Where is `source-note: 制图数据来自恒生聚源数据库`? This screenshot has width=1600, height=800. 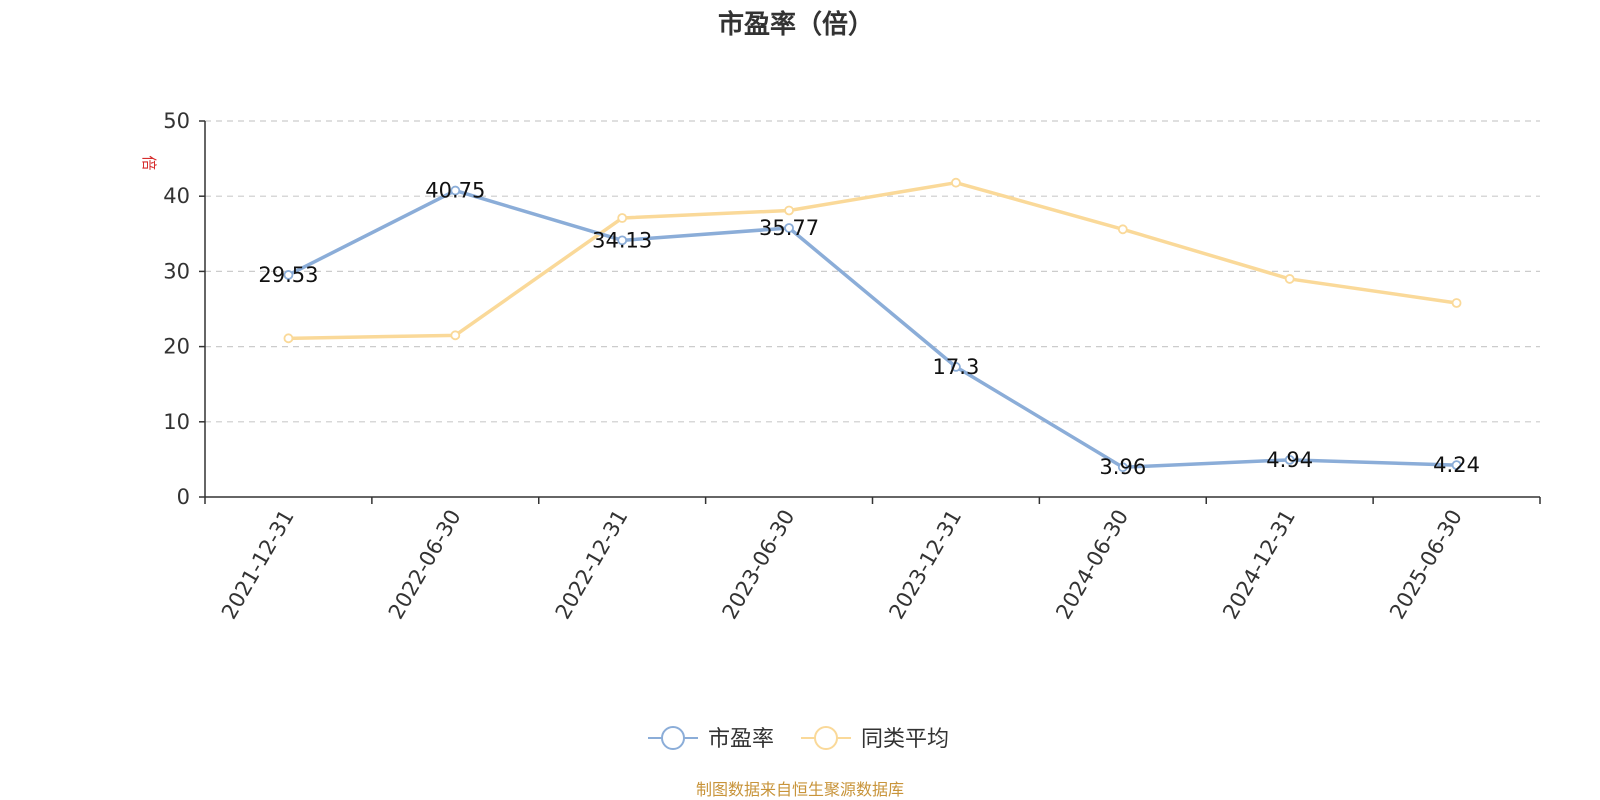
source-note: 制图数据来自恒生聚源数据库 is located at coordinates (800, 789).